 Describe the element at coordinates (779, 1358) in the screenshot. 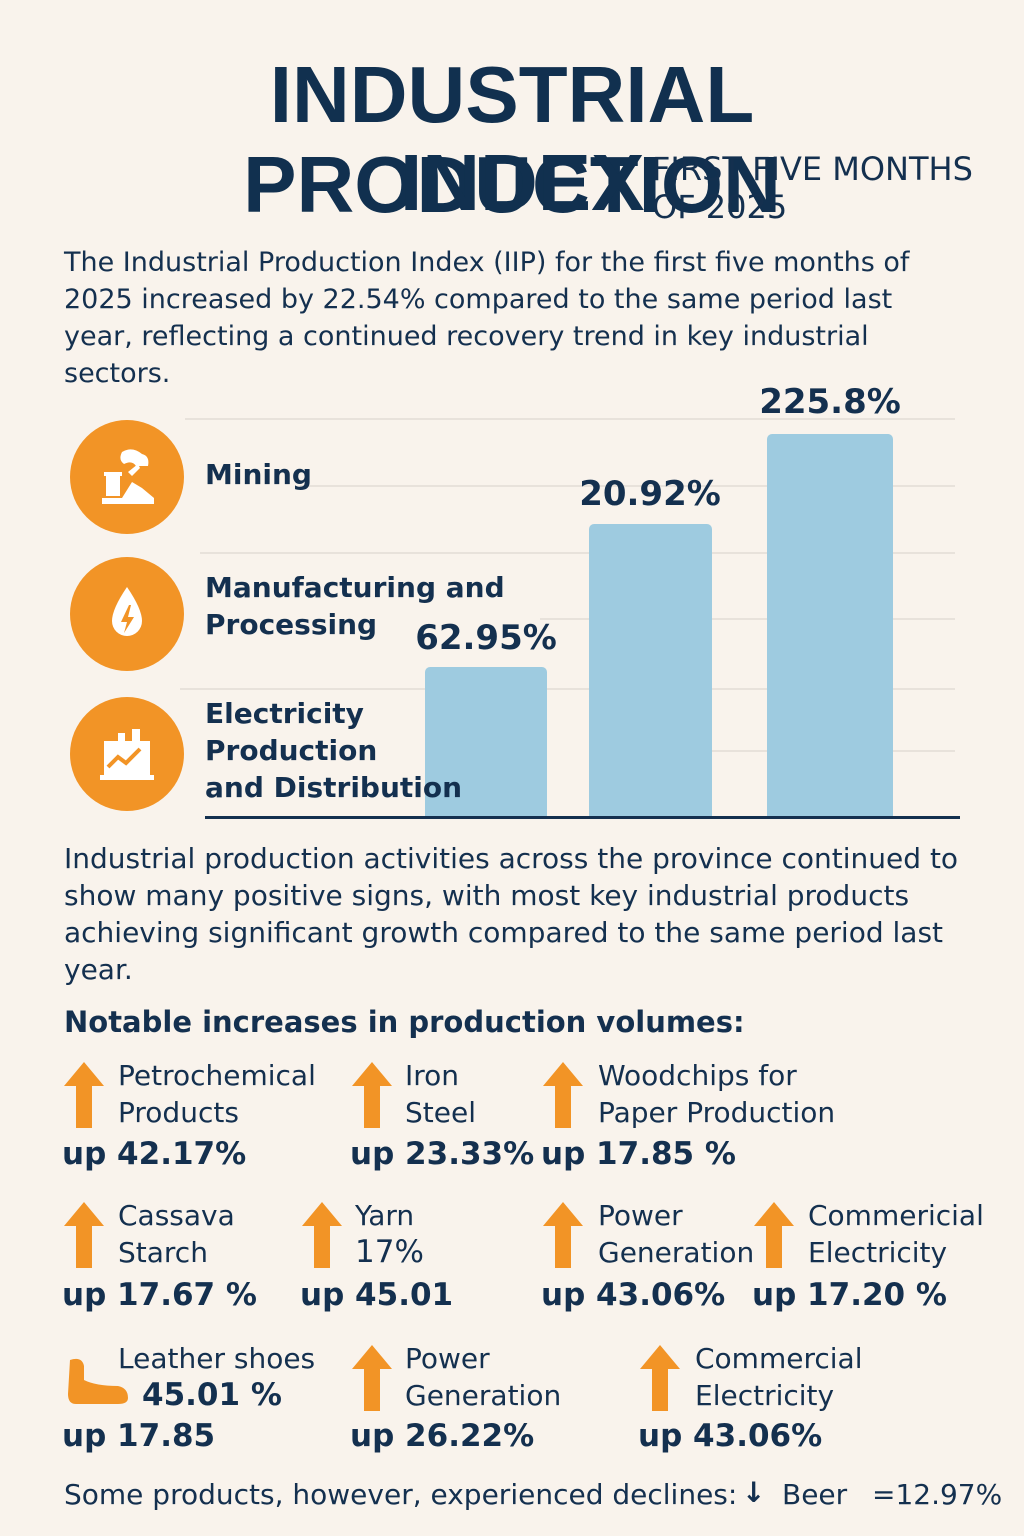

I see `item-name-line: Commercial` at that location.